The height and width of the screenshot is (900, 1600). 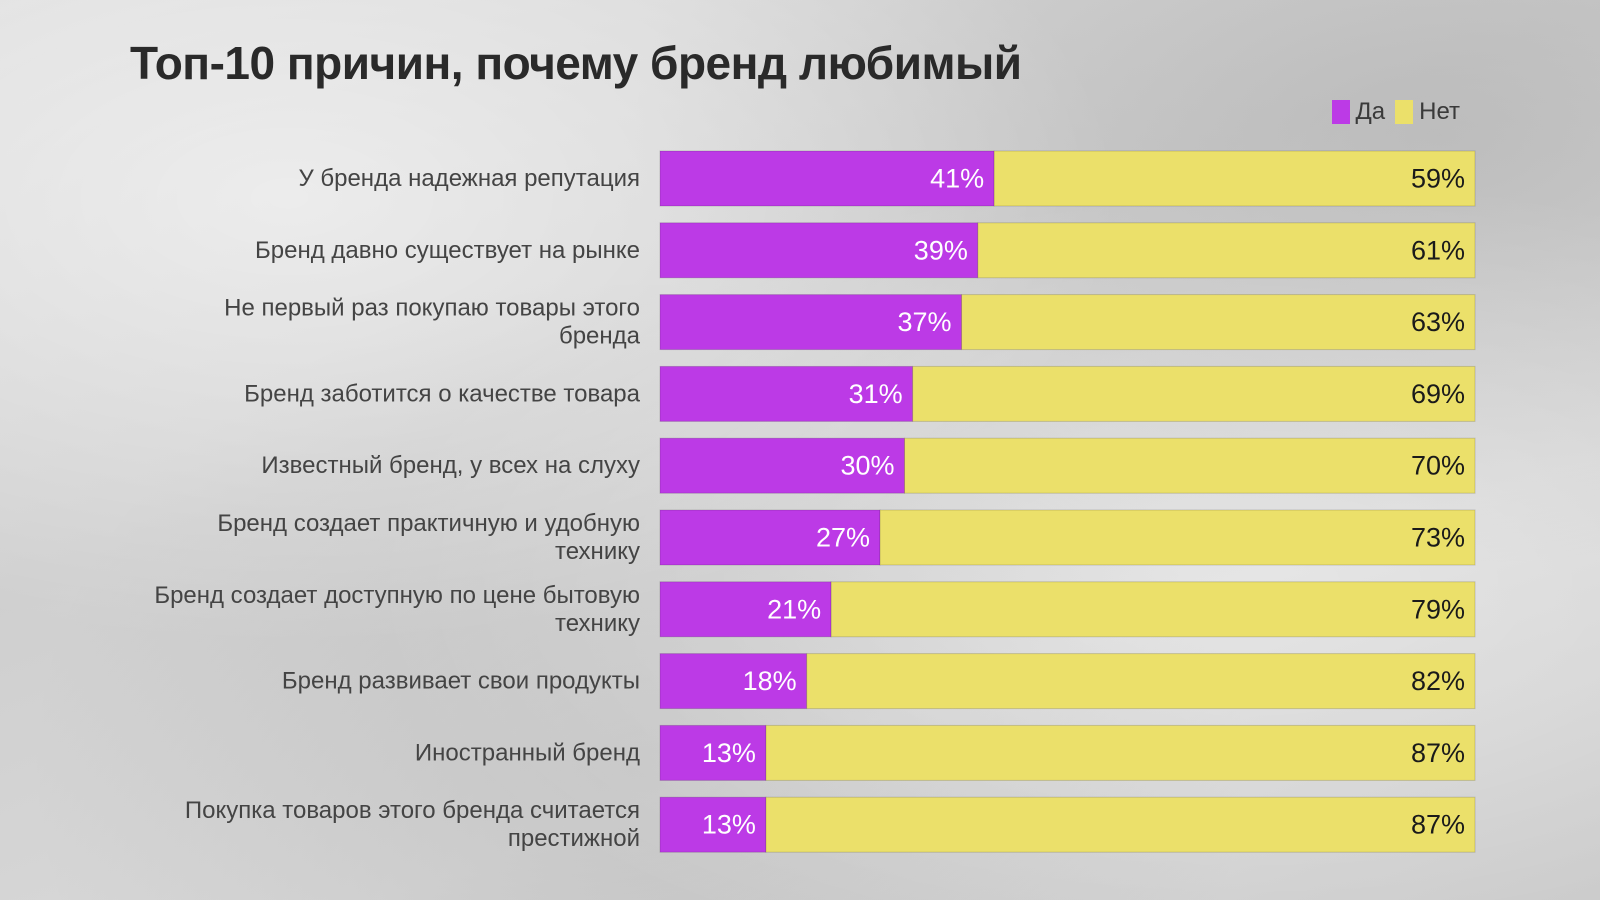 What do you see at coordinates (794, 609) in the screenshot?
I see `data-label-yes: 21%` at bounding box center [794, 609].